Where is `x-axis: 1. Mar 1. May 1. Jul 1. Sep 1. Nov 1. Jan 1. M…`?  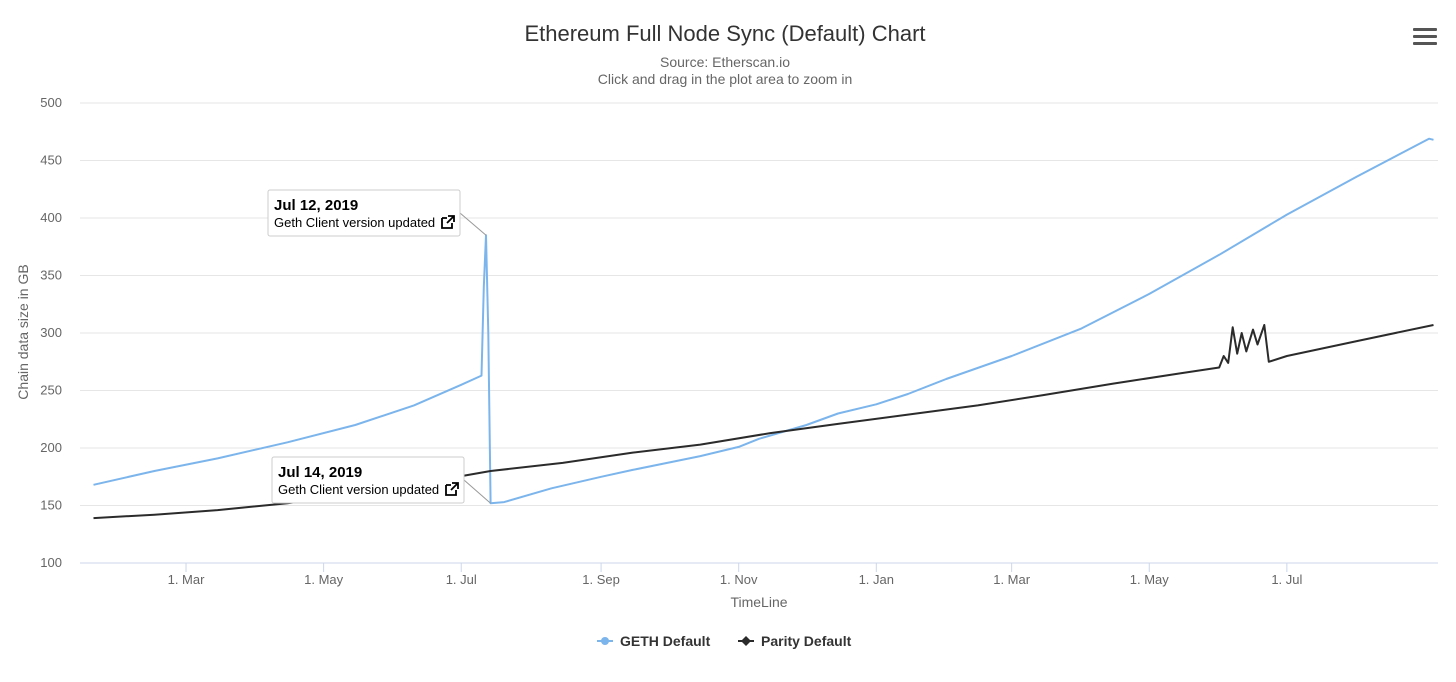
x-axis: 1. Mar 1. May 1. Jul 1. Sep 1. Nov 1. Jan 1. M… is located at coordinates (759, 574).